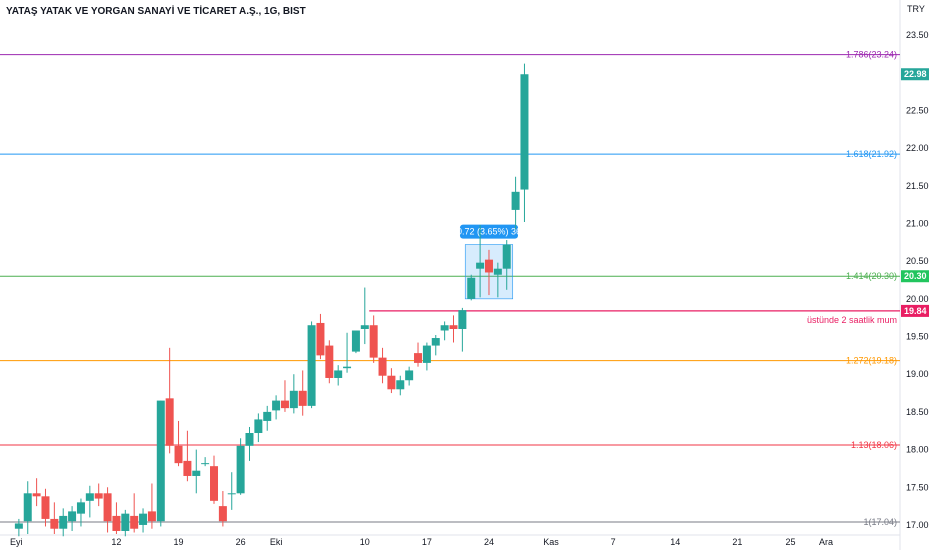  Describe the element at coordinates (916, 9) in the screenshot. I see `currency-label: TRY` at that location.